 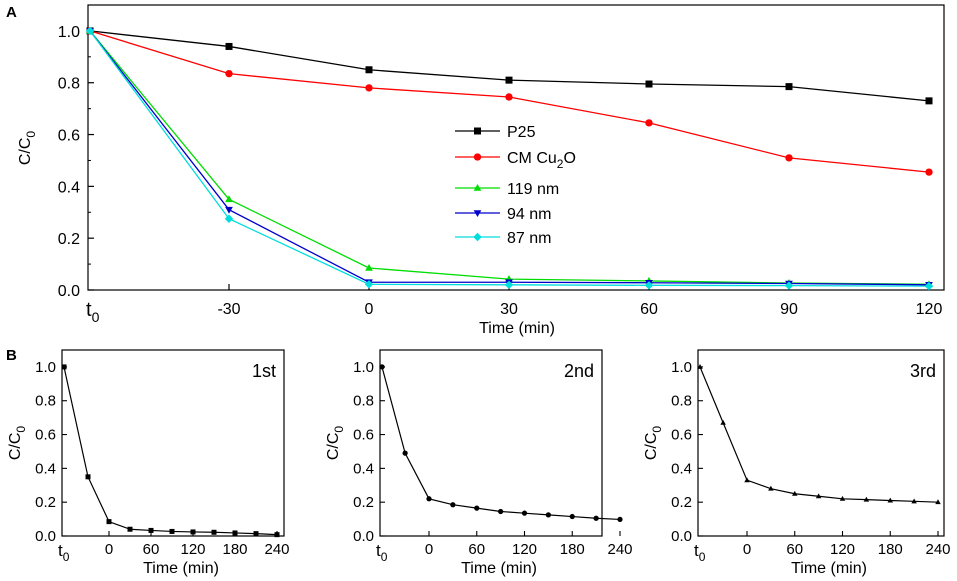 I want to click on legend-label: P25, so click(x=521, y=132).